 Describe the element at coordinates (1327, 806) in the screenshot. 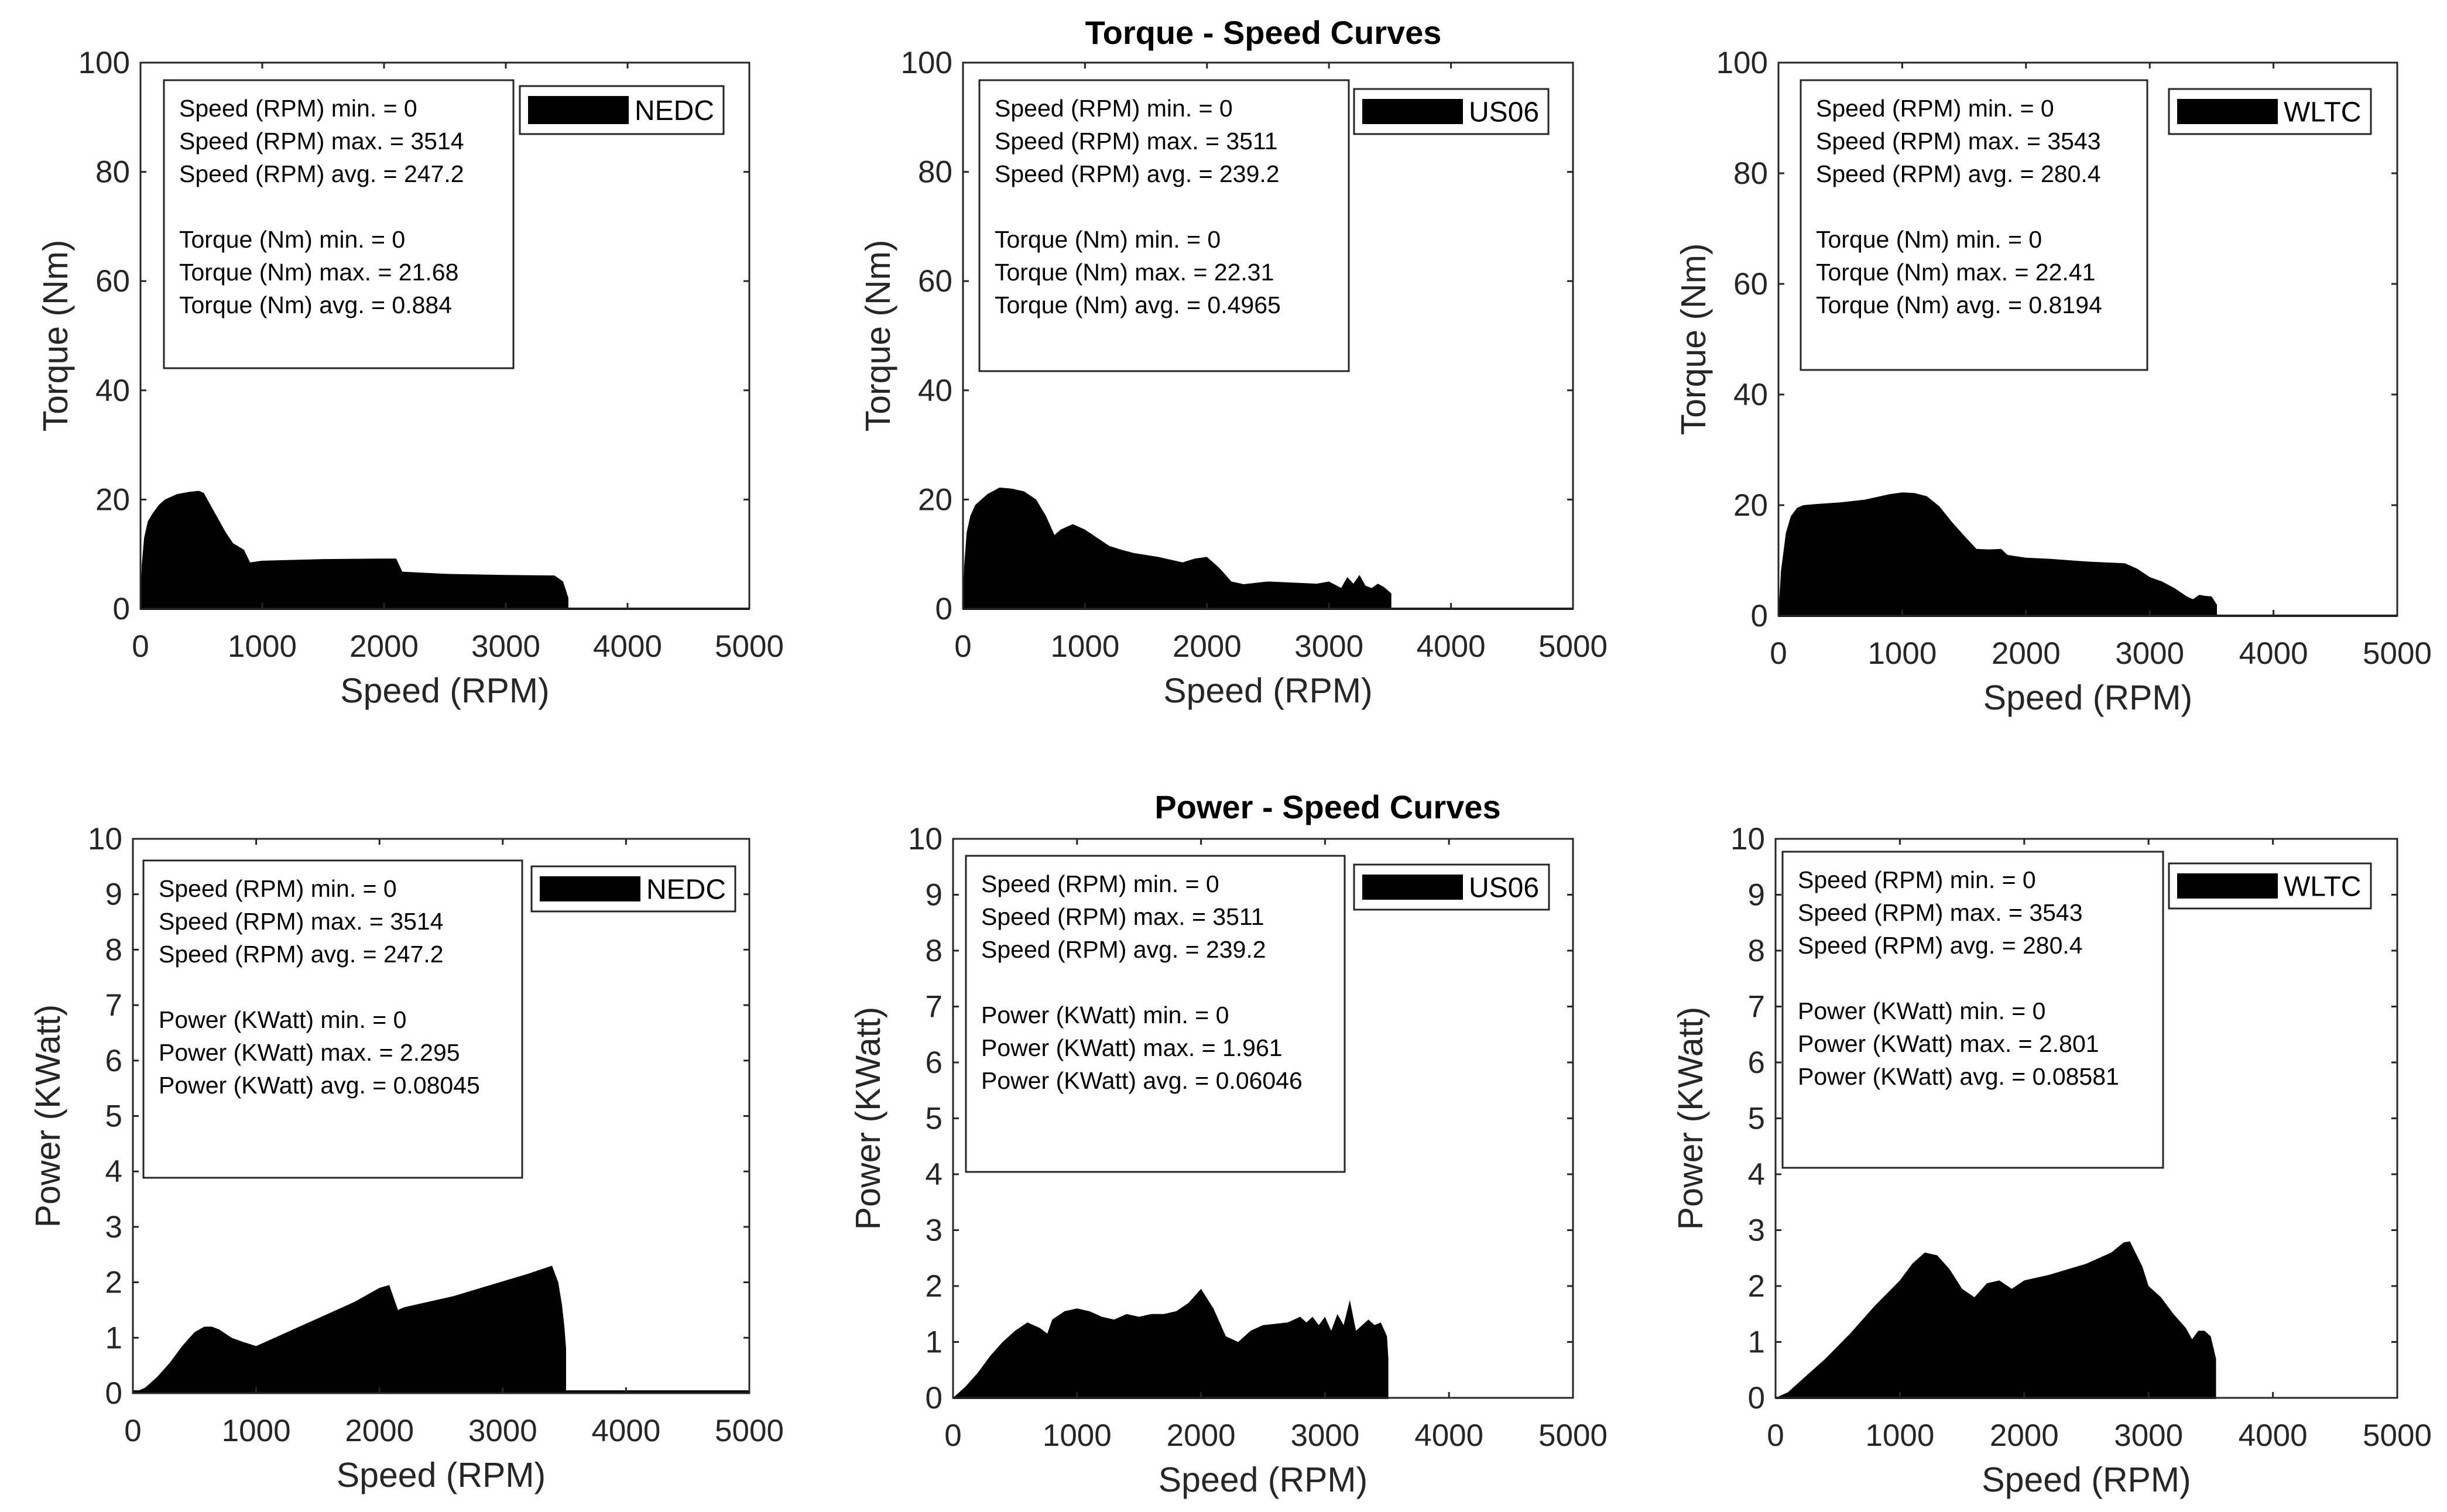

I see `power-figure-title: Power - Speed Curves` at that location.